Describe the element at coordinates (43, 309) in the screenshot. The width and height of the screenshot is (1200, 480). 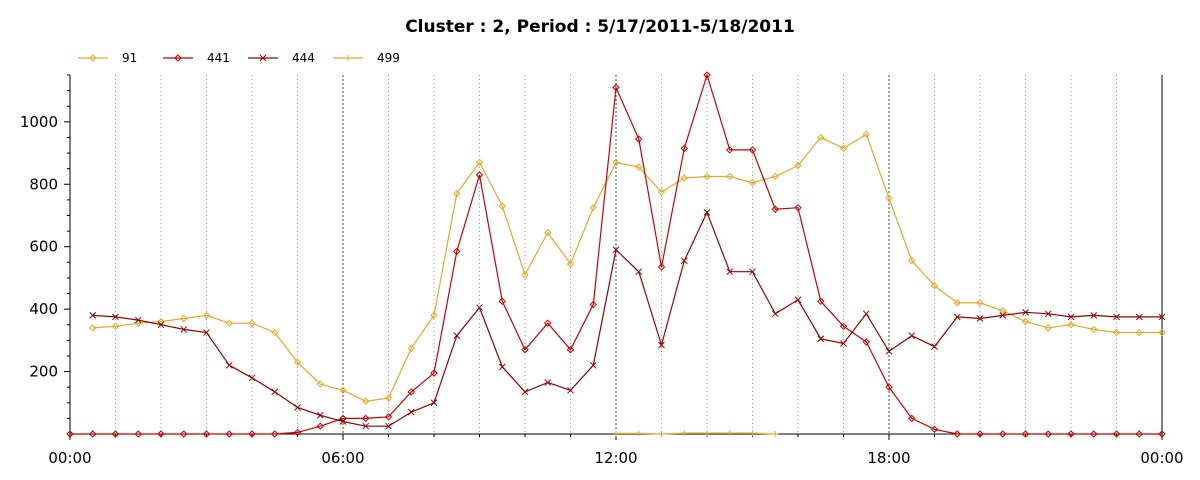
I see `y-tick-label: 400` at that location.